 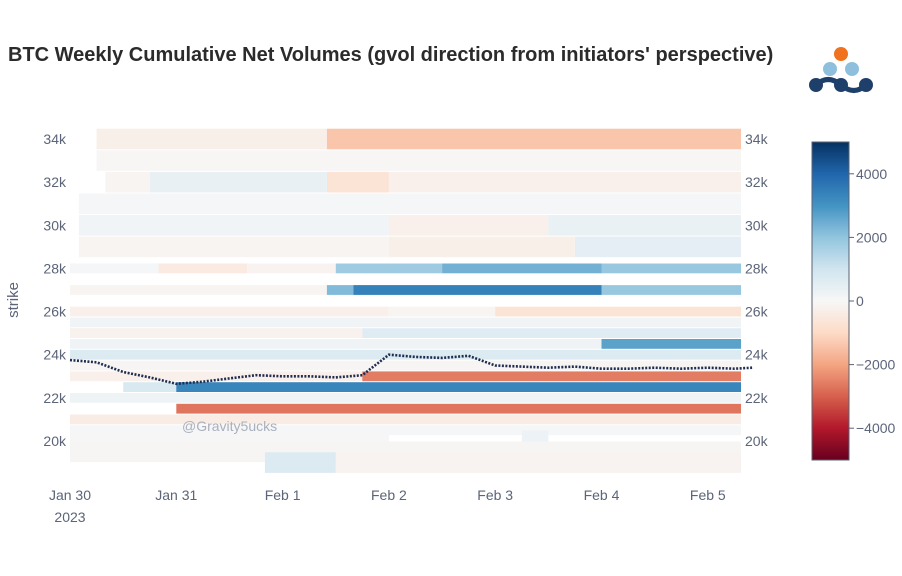 What do you see at coordinates (757, 182) in the screenshot?
I see `y-tick-label-right: 32k` at bounding box center [757, 182].